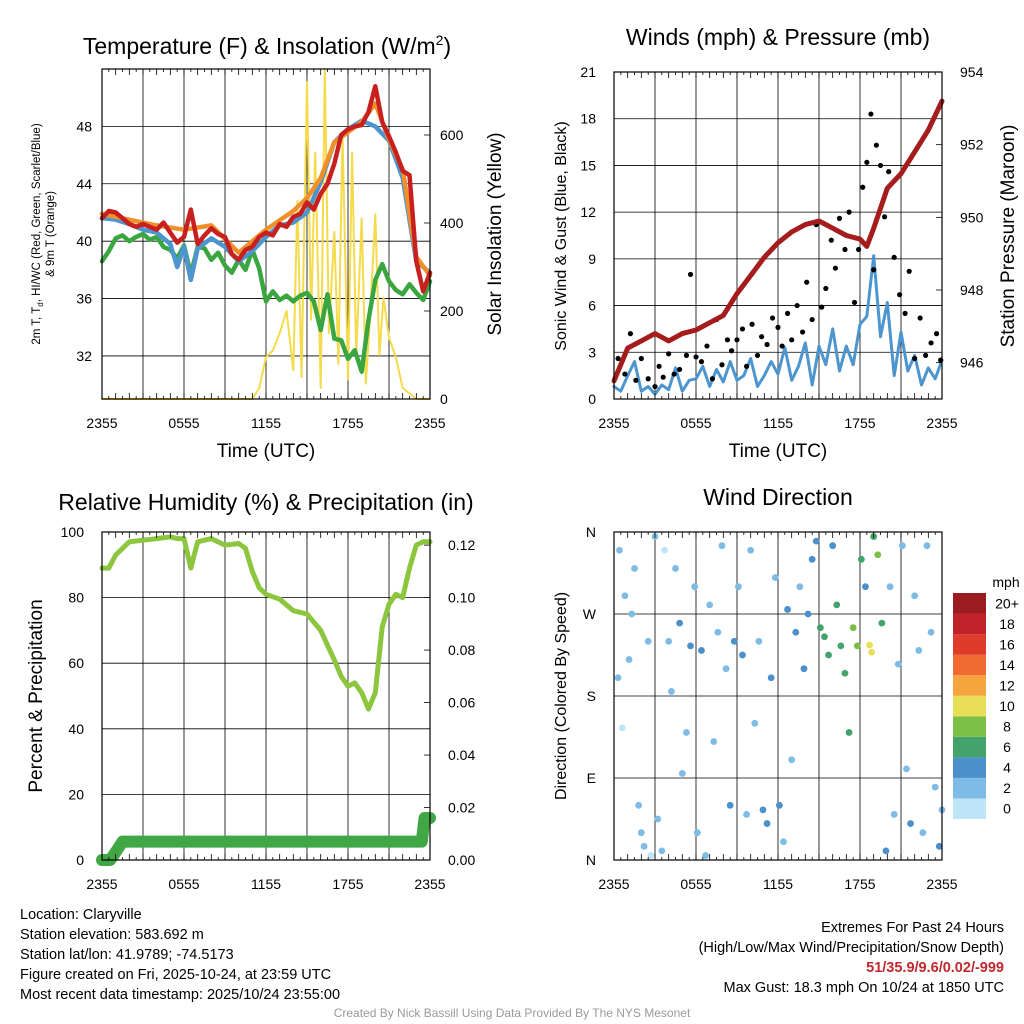  What do you see at coordinates (444, 399) in the screenshot?
I see `y2-tick-label: 0` at bounding box center [444, 399].